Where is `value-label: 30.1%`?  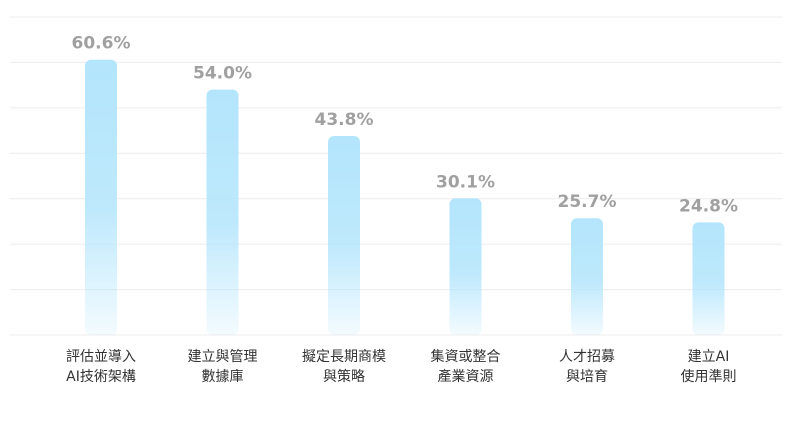
value-label: 30.1% is located at coordinates (465, 182).